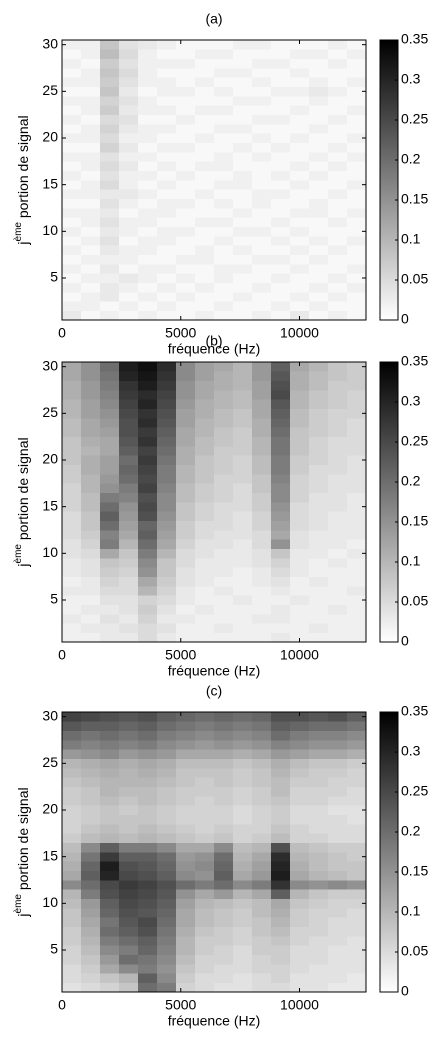  What do you see at coordinates (214, 671) in the screenshot?
I see `x-axis-label: fréquence (Hz)` at bounding box center [214, 671].